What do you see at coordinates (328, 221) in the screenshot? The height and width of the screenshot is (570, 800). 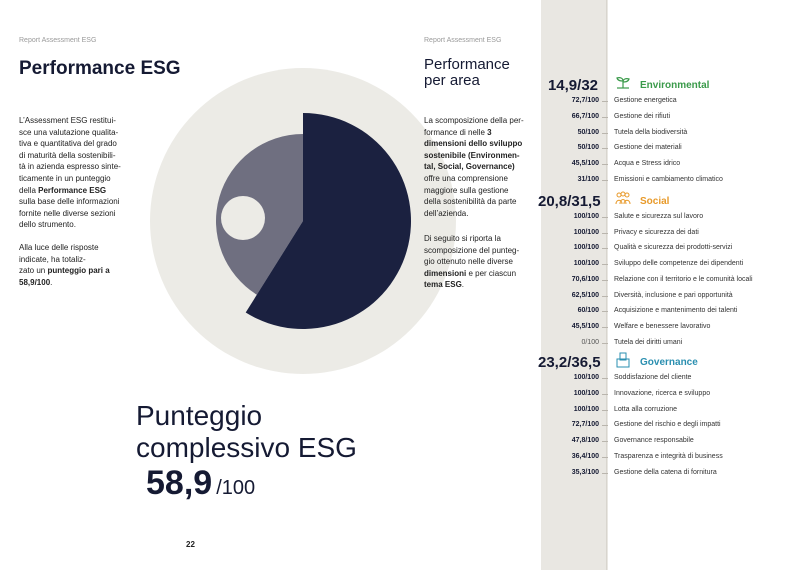 I see `chart-slice-score` at bounding box center [328, 221].